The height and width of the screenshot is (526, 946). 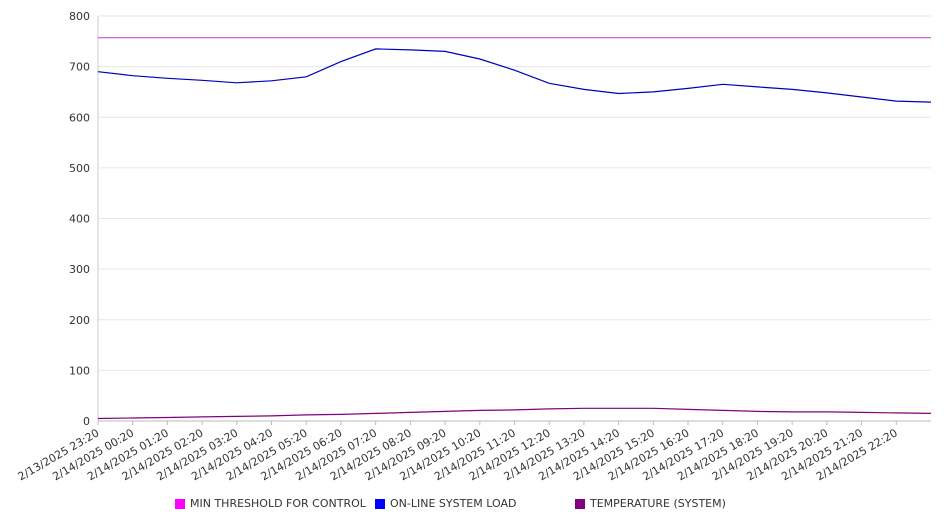 I want to click on legend-item-temperature: TEMPERATURE (SYSTEM), so click(x=650, y=503).